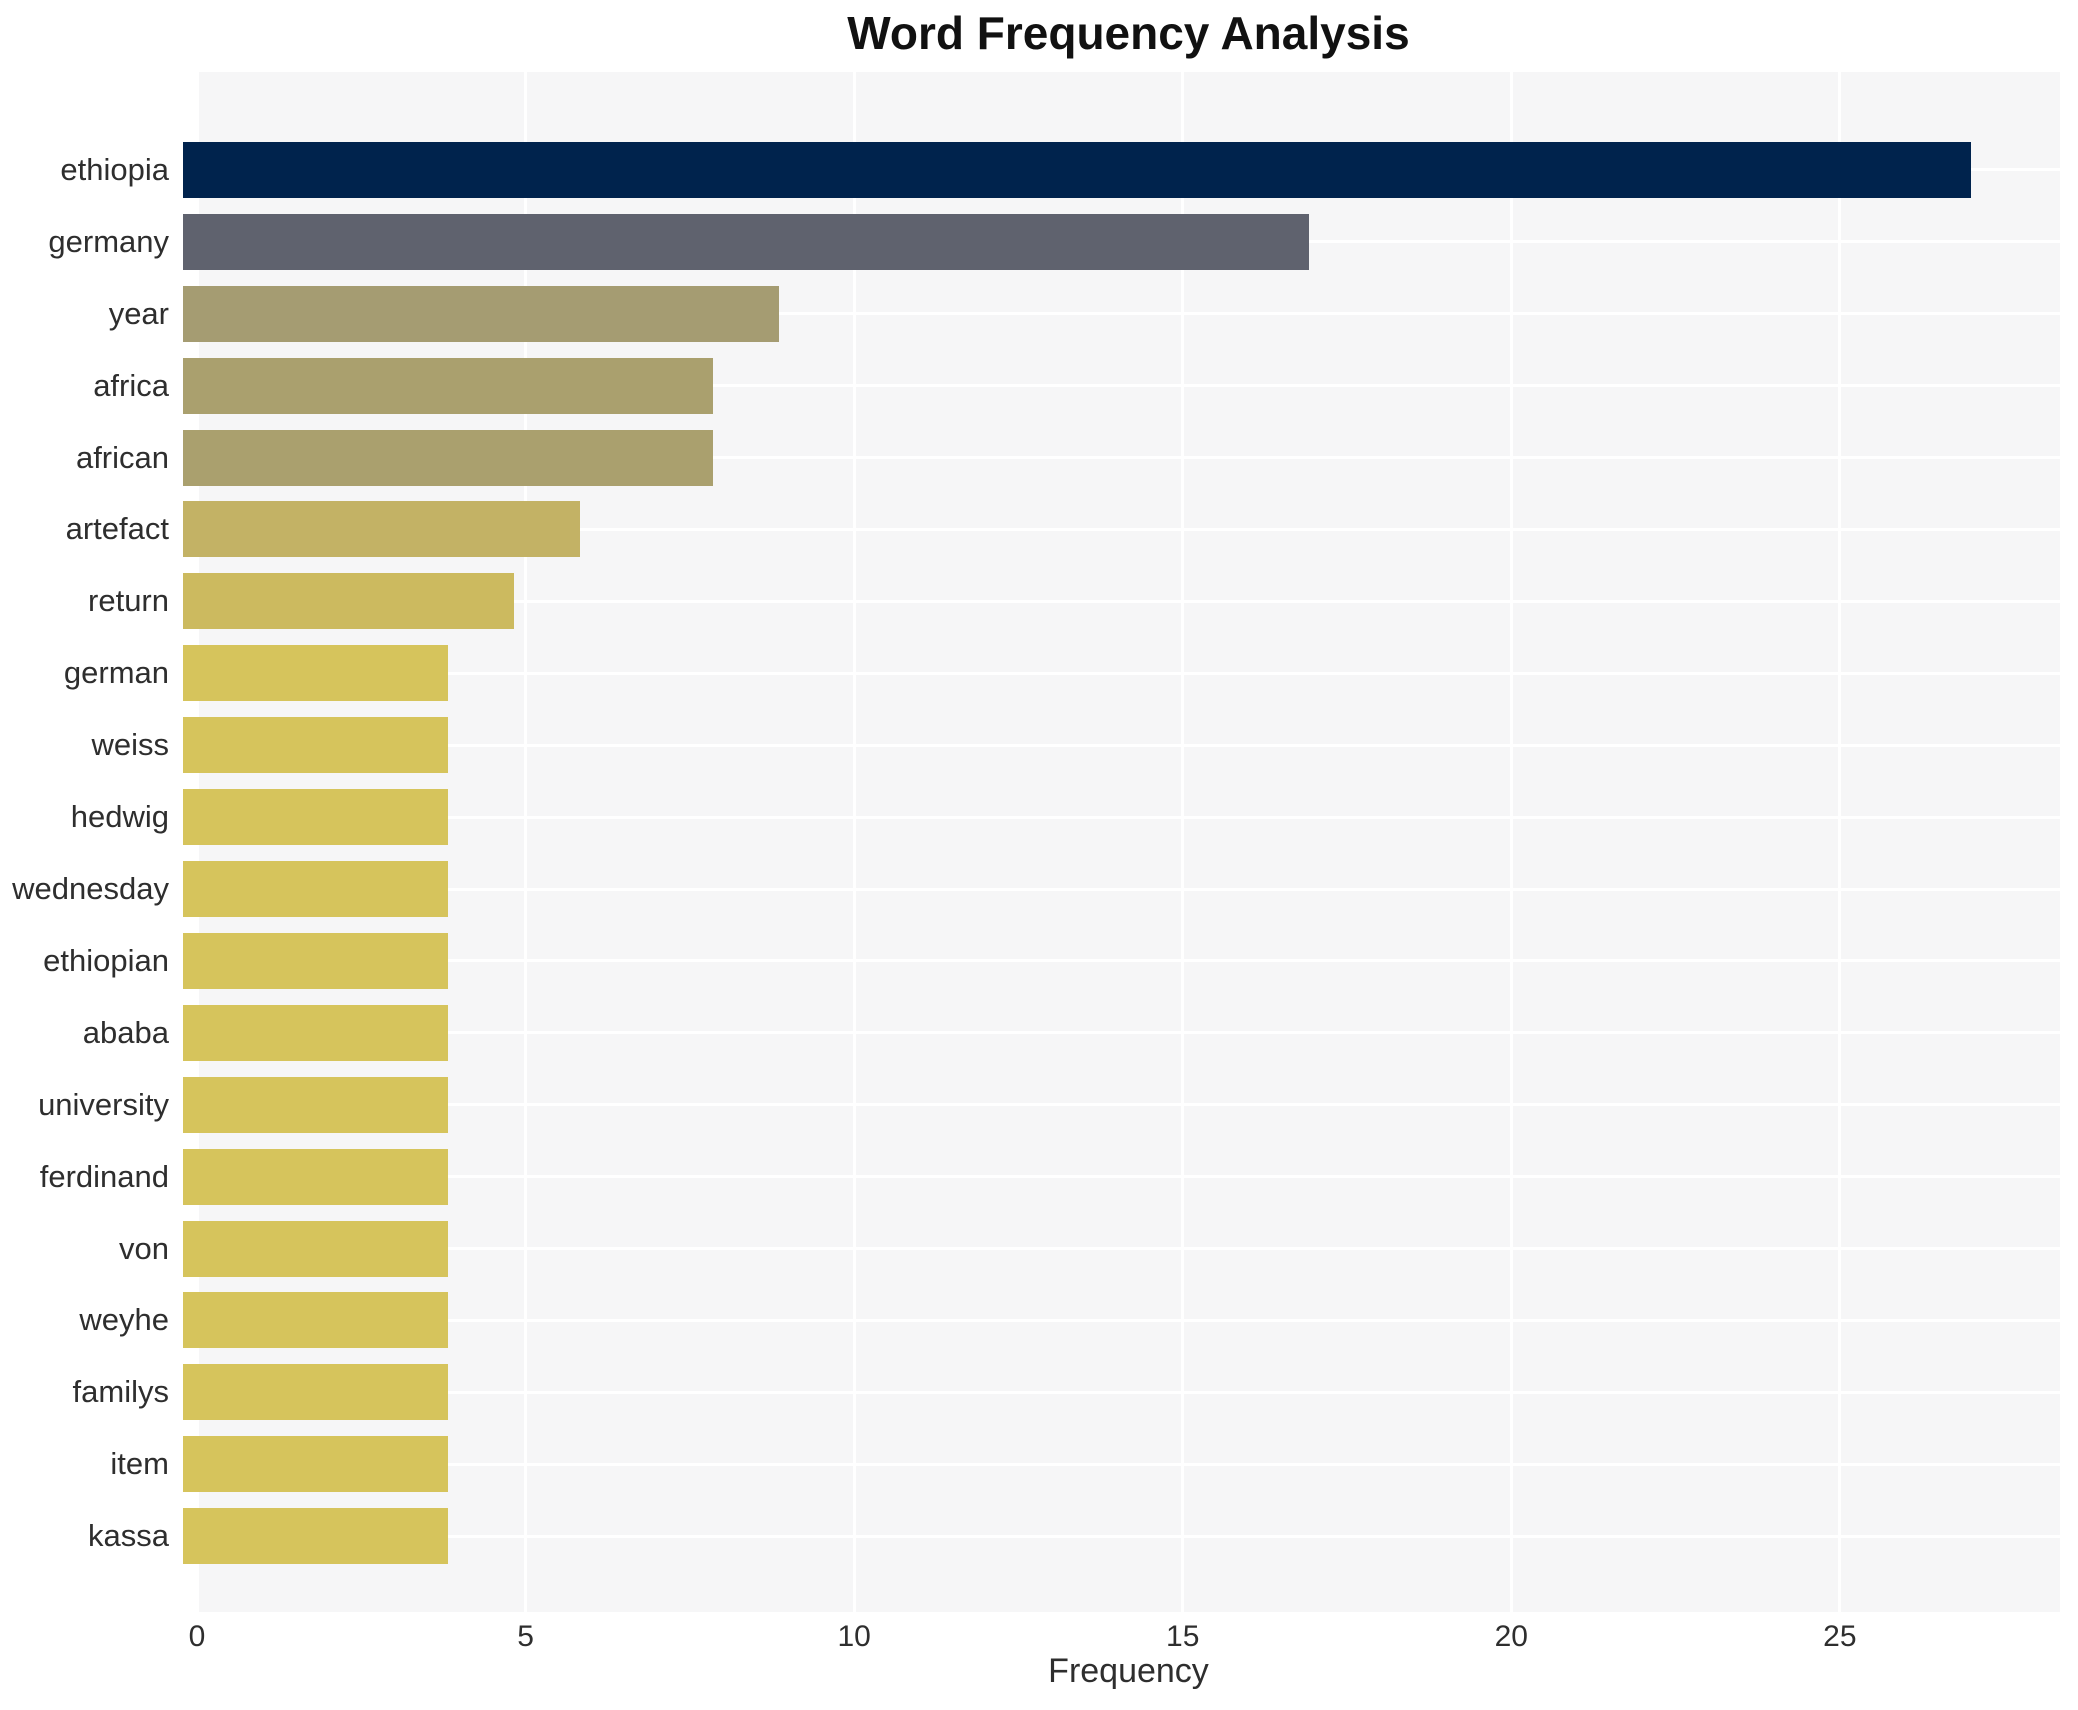 The height and width of the screenshot is (1710, 2078). I want to click on x-tick-label: 5, so click(525, 1636).